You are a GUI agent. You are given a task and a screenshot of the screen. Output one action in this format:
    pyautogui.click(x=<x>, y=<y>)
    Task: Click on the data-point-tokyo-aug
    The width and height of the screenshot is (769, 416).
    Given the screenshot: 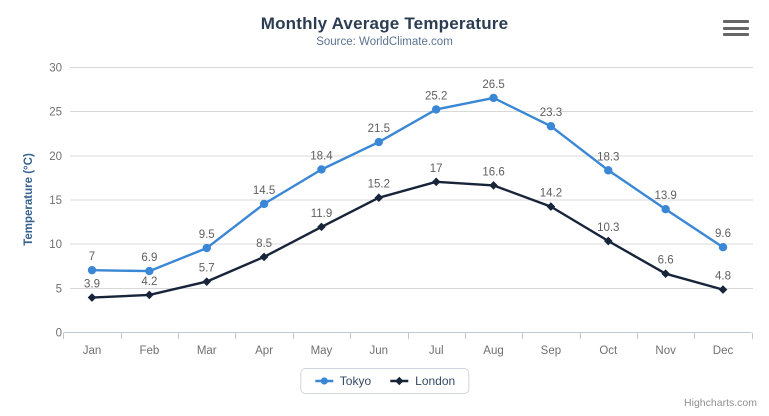 What is the action you would take?
    pyautogui.click(x=493, y=98)
    